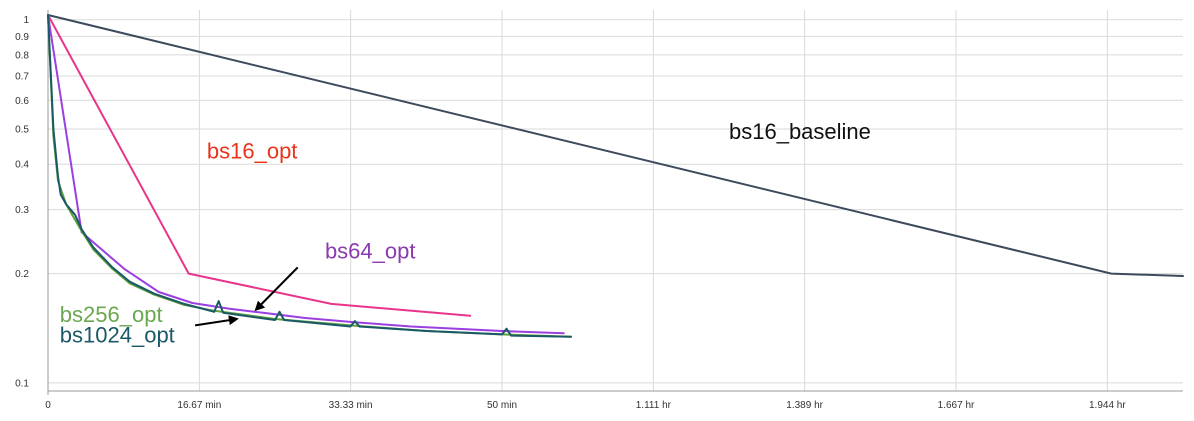  I want to click on y-tick-label: 0.6, so click(22, 101).